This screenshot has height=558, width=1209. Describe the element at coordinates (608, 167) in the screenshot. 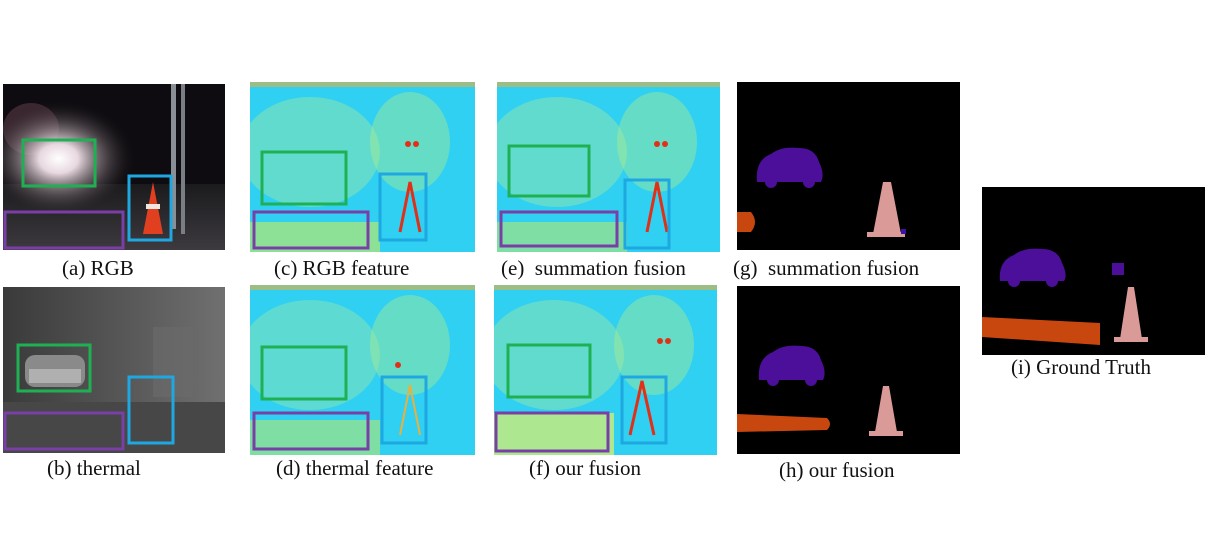

I see `summation-fusion-heatmap` at that location.